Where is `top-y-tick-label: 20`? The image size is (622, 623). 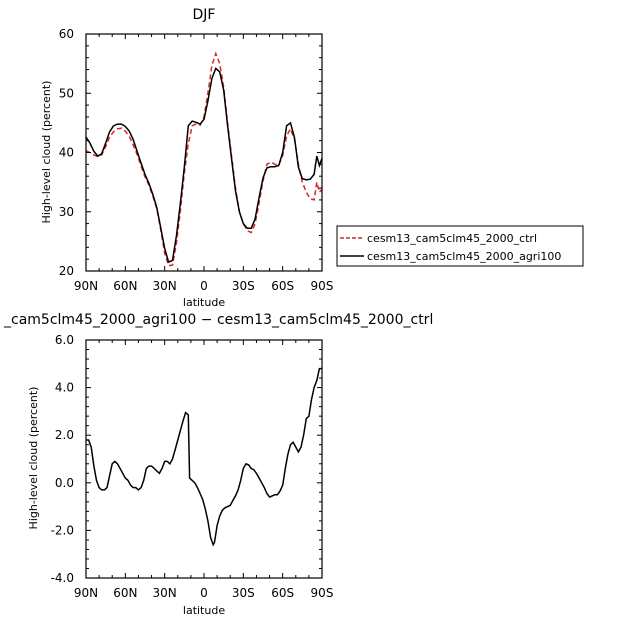 top-y-tick-label: 20 is located at coordinates (66, 271).